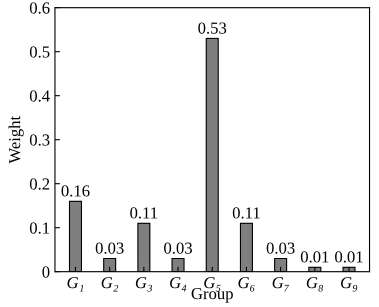 The height and width of the screenshot is (307, 379). I want to click on y-tick-label: 0.2, so click(40, 184).